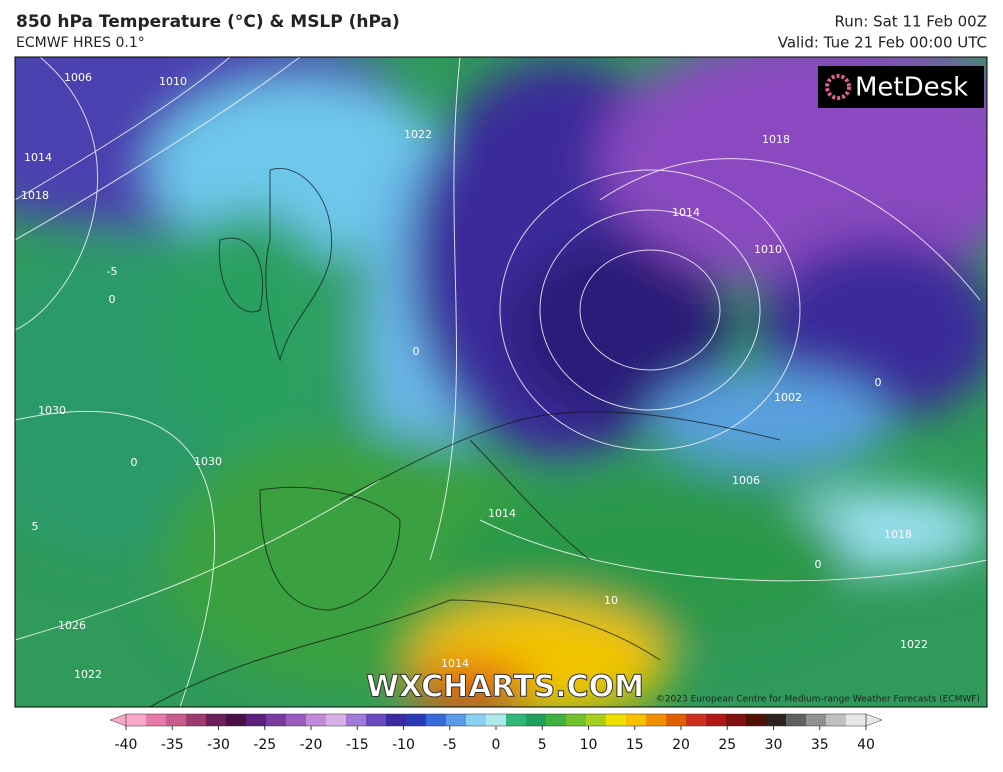  Describe the element at coordinates (496, 733) in the screenshot. I see `colorbar: -40 -35 -30 -25 -20 -15 -10 -5 0 5 10 15 20 25 30 35 40` at that location.